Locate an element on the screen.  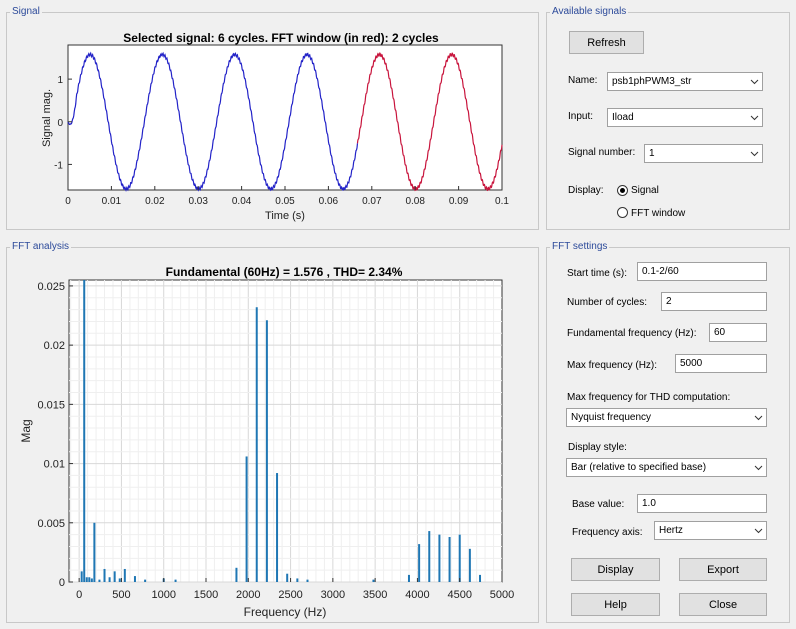
fft-settings-title: FFT settings is located at coordinates (580, 247).